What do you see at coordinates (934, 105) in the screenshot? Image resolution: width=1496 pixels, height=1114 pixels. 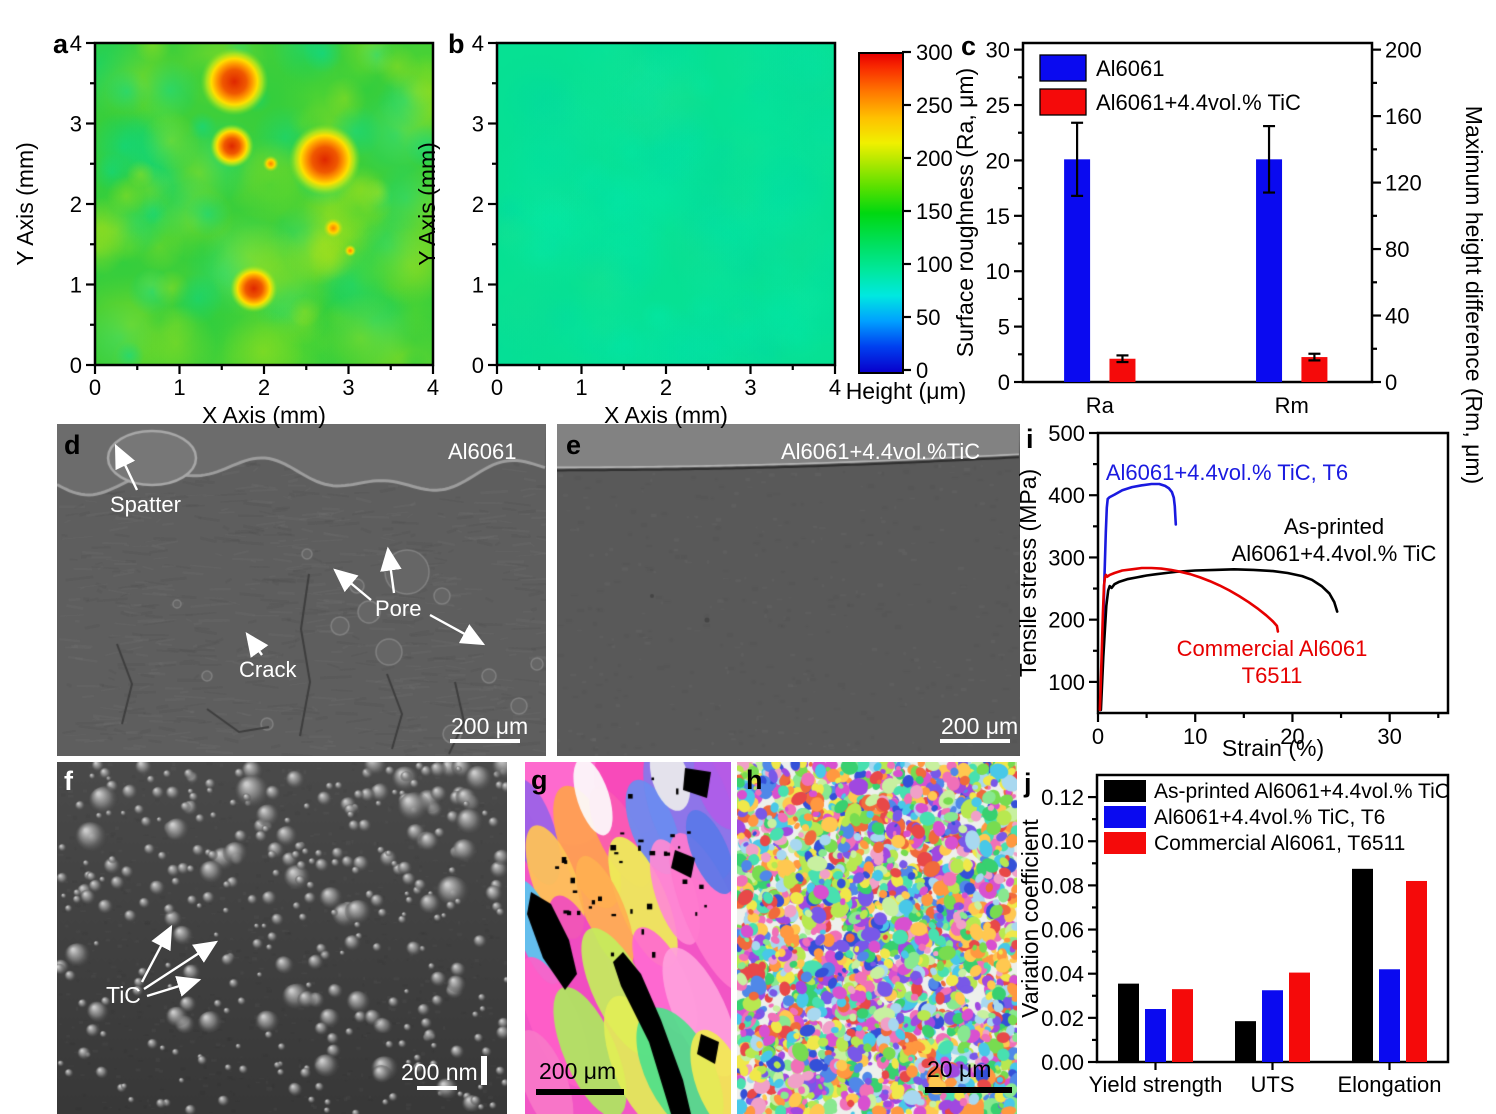 I see `svg-text: 250` at bounding box center [934, 105].